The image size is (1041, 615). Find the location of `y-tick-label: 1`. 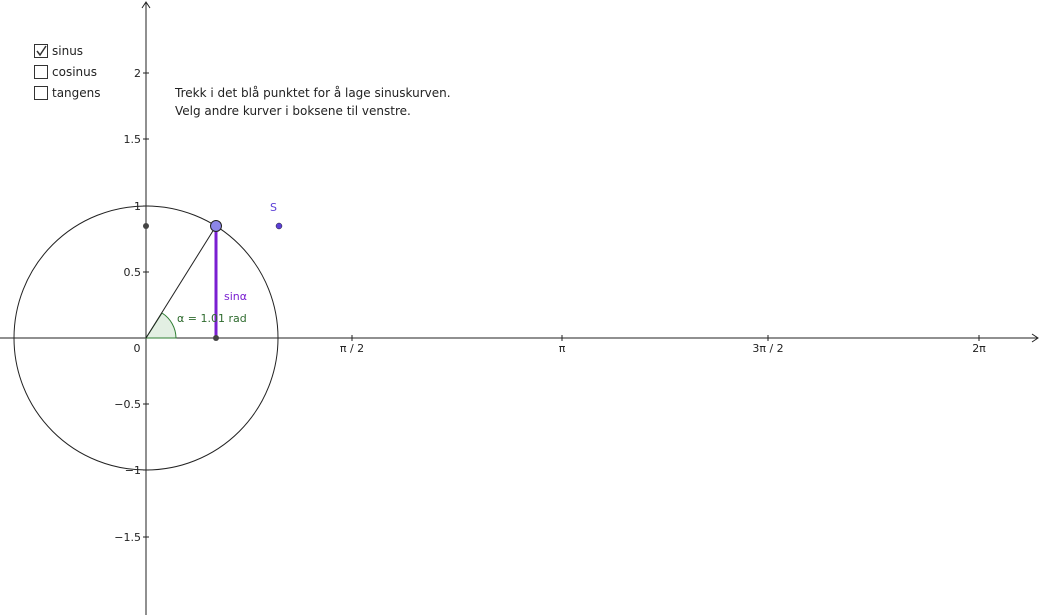

y-tick-label: 1 is located at coordinates (137, 206).